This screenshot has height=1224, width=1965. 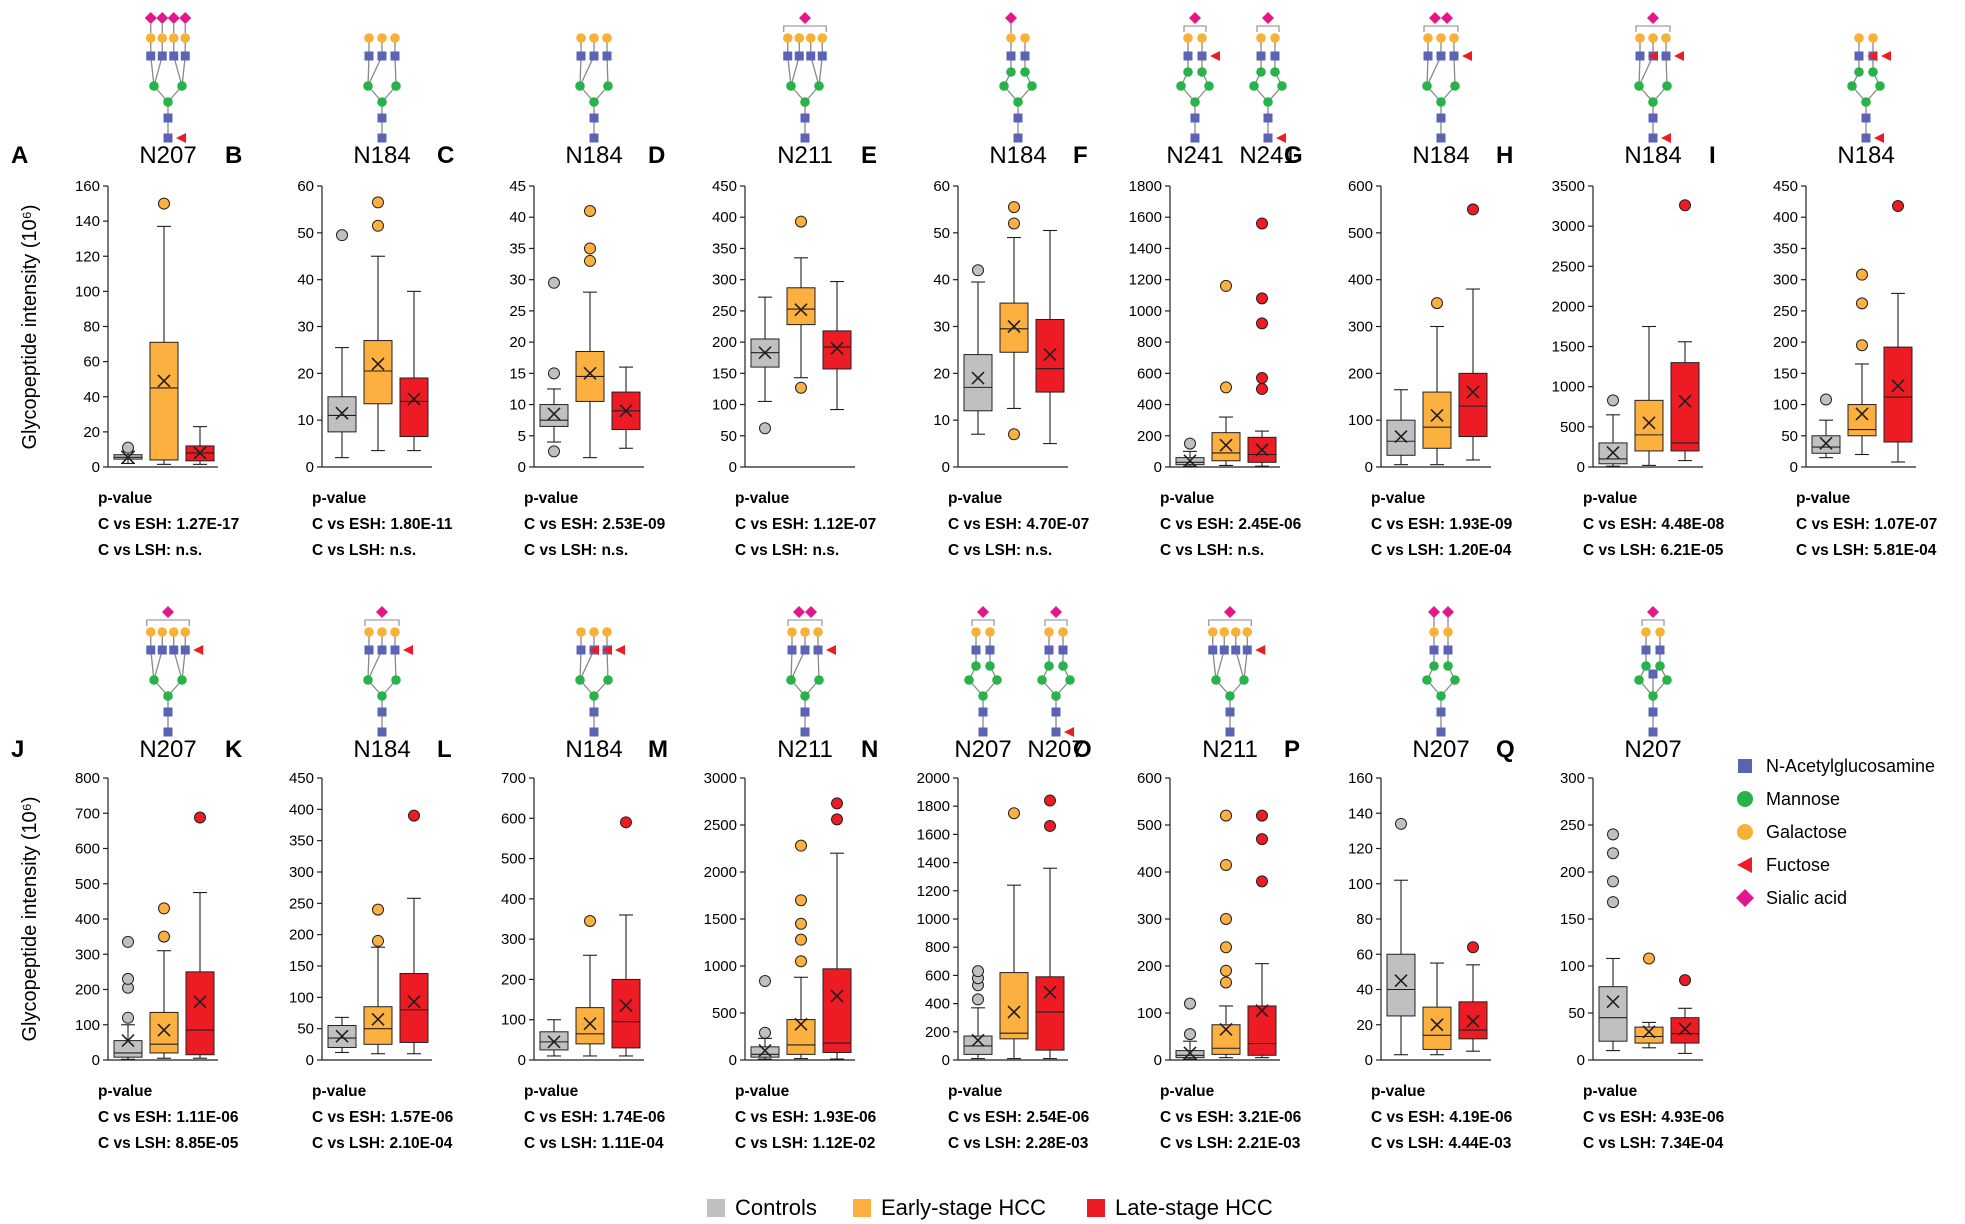 What do you see at coordinates (150, 550) in the screenshot?
I see `pvalue-lsh: C vs LSH: n.s.` at bounding box center [150, 550].